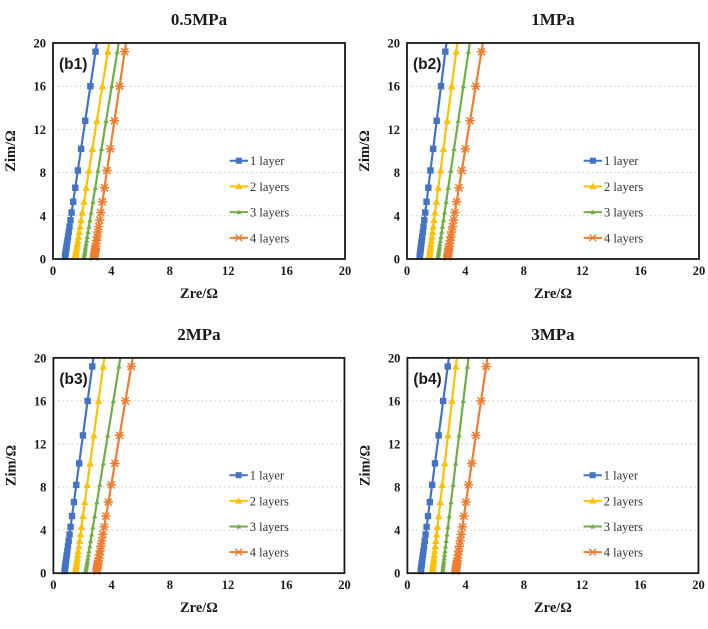 Image resolution: width=708 pixels, height=629 pixels. I want to click on y-tick-label: 0, so click(397, 260).